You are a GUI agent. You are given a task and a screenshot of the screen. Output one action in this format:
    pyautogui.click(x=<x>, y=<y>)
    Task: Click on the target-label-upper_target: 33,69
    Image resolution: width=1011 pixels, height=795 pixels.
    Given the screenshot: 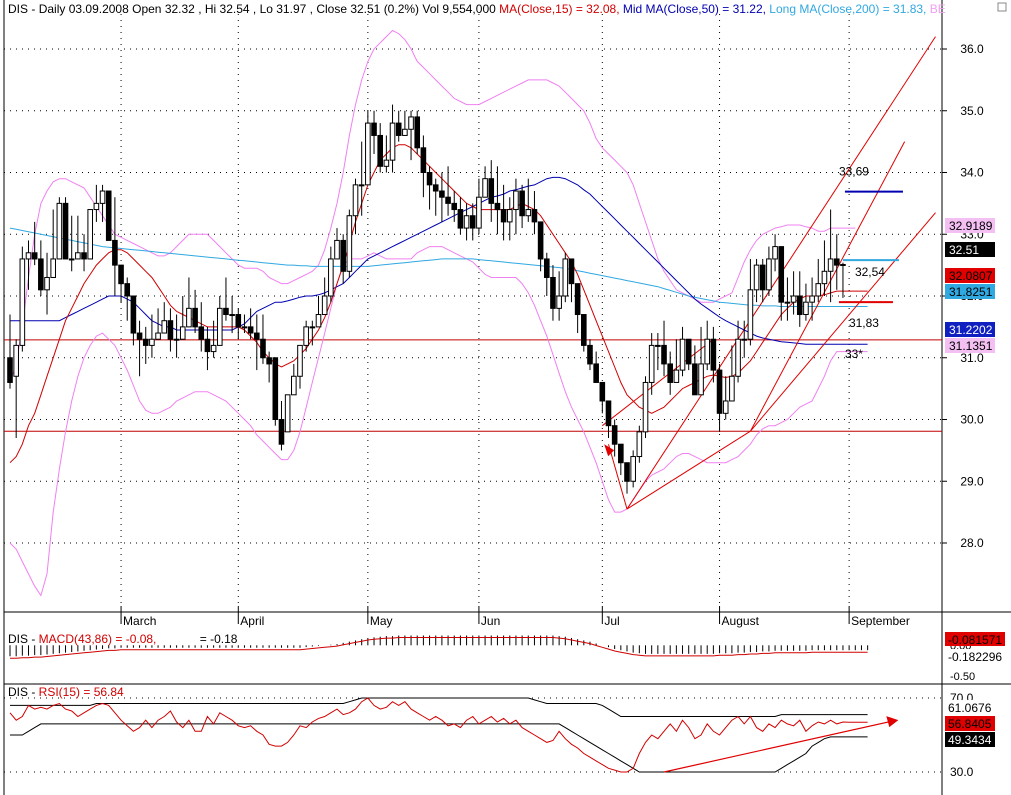 What is the action you would take?
    pyautogui.click(x=854, y=172)
    